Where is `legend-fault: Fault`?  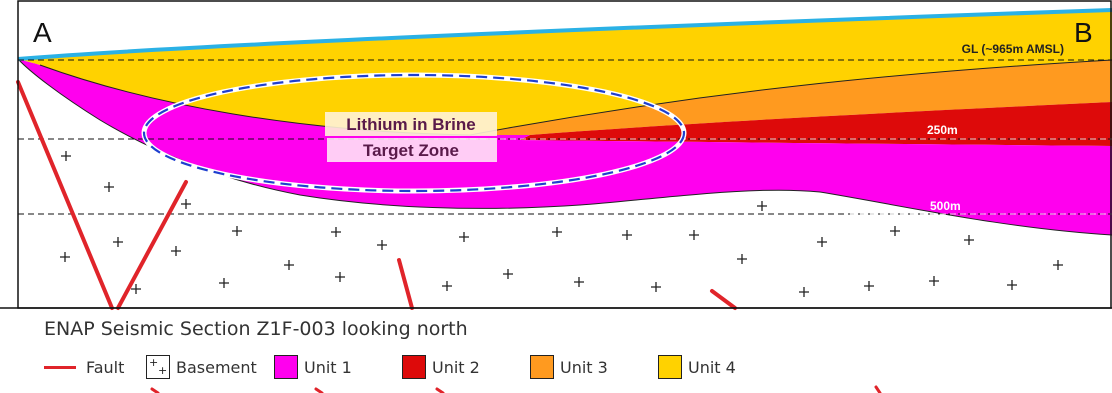 legend-fault: Fault is located at coordinates (84, 367).